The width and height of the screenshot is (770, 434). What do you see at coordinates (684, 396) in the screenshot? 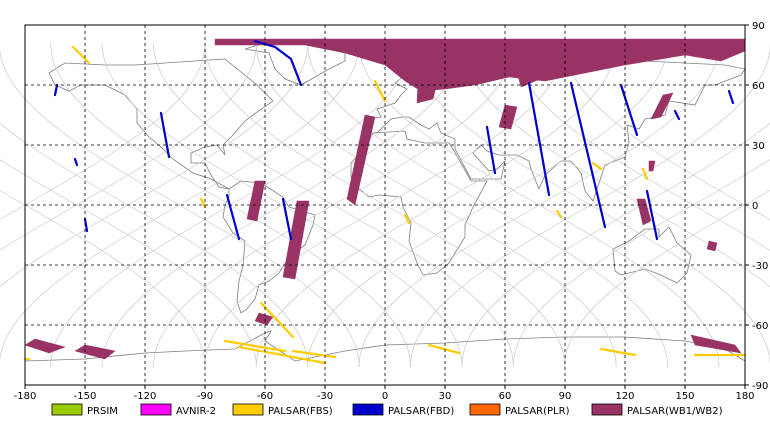
I see `x-tick-label: 150` at bounding box center [684, 396].